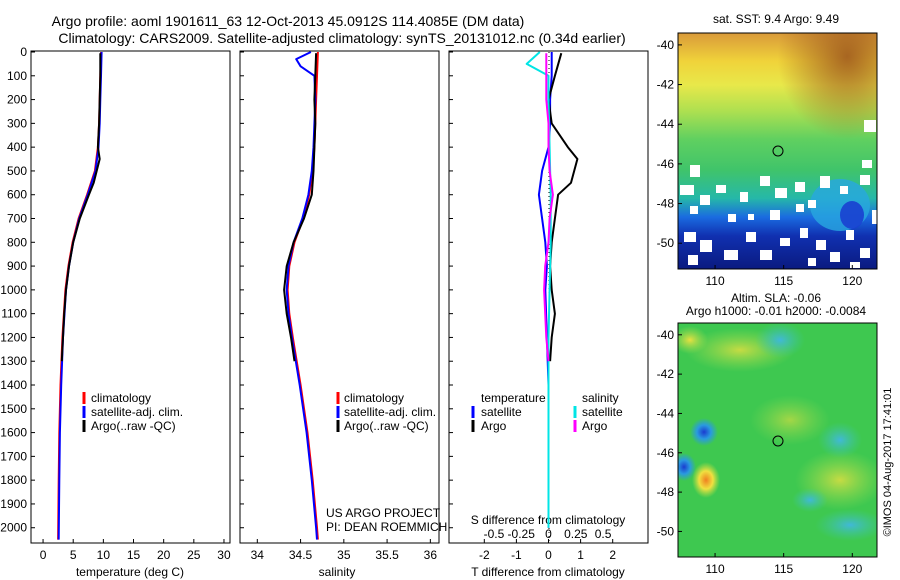  What do you see at coordinates (666, 413) in the screenshot?
I see `map-y-tick-label: -44` at bounding box center [666, 413].